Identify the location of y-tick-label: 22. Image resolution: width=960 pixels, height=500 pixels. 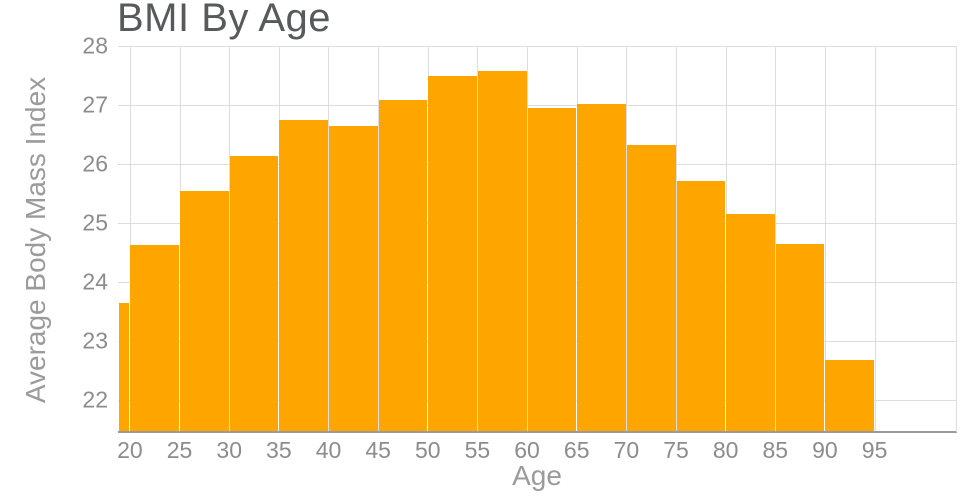
(95, 399).